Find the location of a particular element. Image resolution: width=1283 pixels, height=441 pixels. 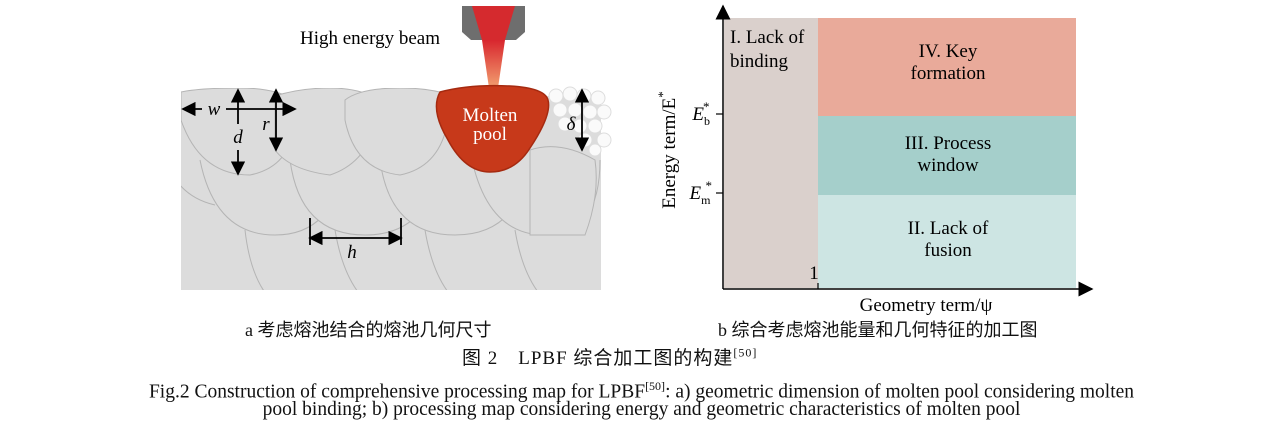

y-tick-eb: Eb* is located at coordinates (700, 113).